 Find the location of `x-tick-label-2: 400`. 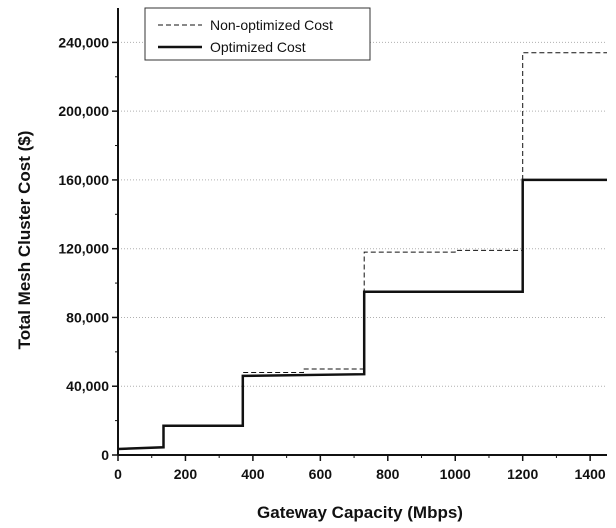

x-tick-label-2: 400 is located at coordinates (253, 474).